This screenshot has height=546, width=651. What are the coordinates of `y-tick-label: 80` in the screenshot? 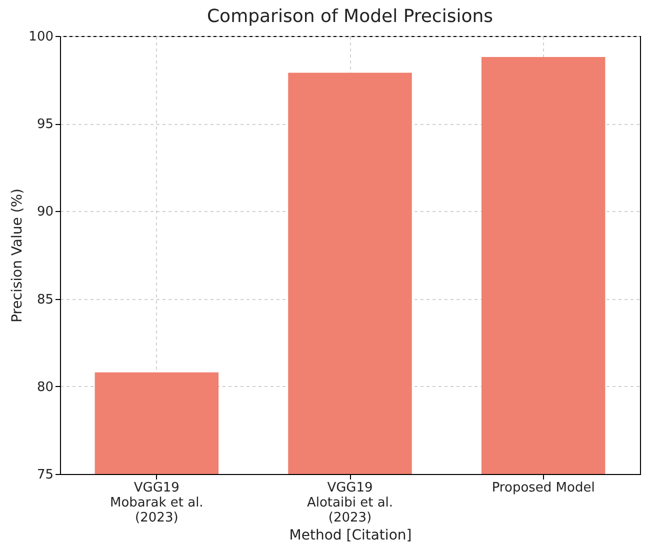 It's located at (45, 387).